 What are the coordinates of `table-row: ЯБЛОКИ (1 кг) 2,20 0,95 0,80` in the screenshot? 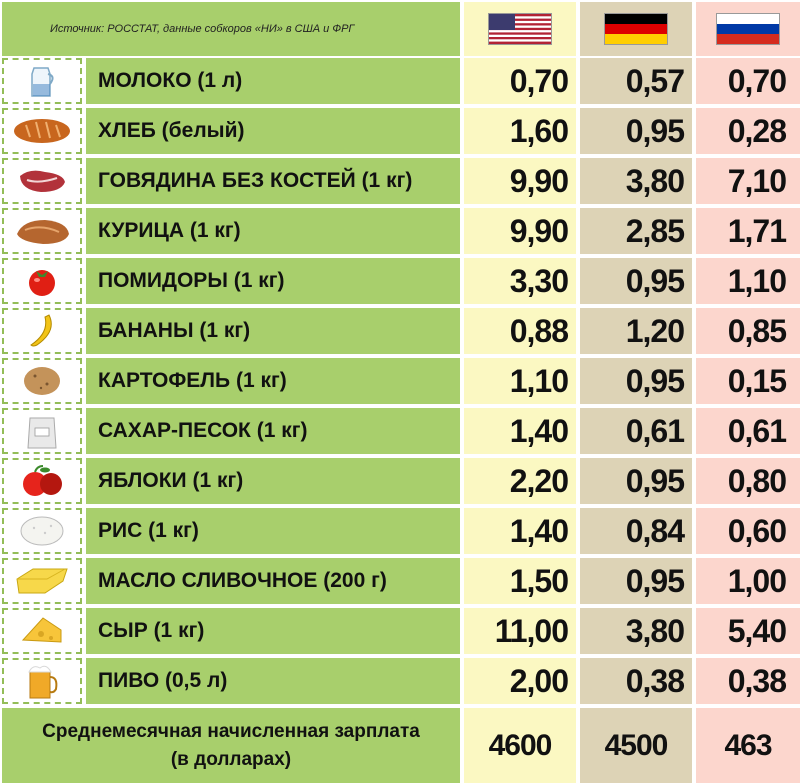 It's located at (400, 481).